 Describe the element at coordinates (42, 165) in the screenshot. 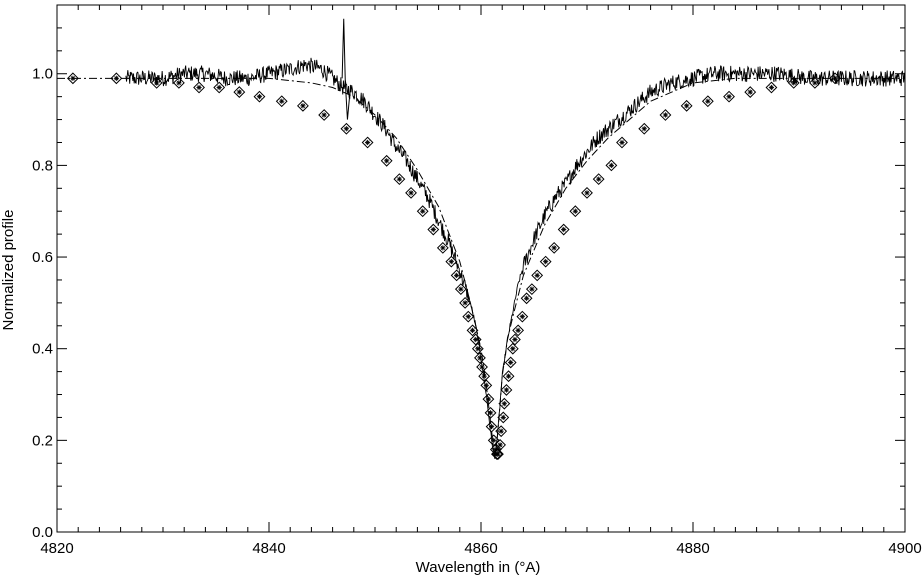

I see `y-tick-label: 0.8` at that location.